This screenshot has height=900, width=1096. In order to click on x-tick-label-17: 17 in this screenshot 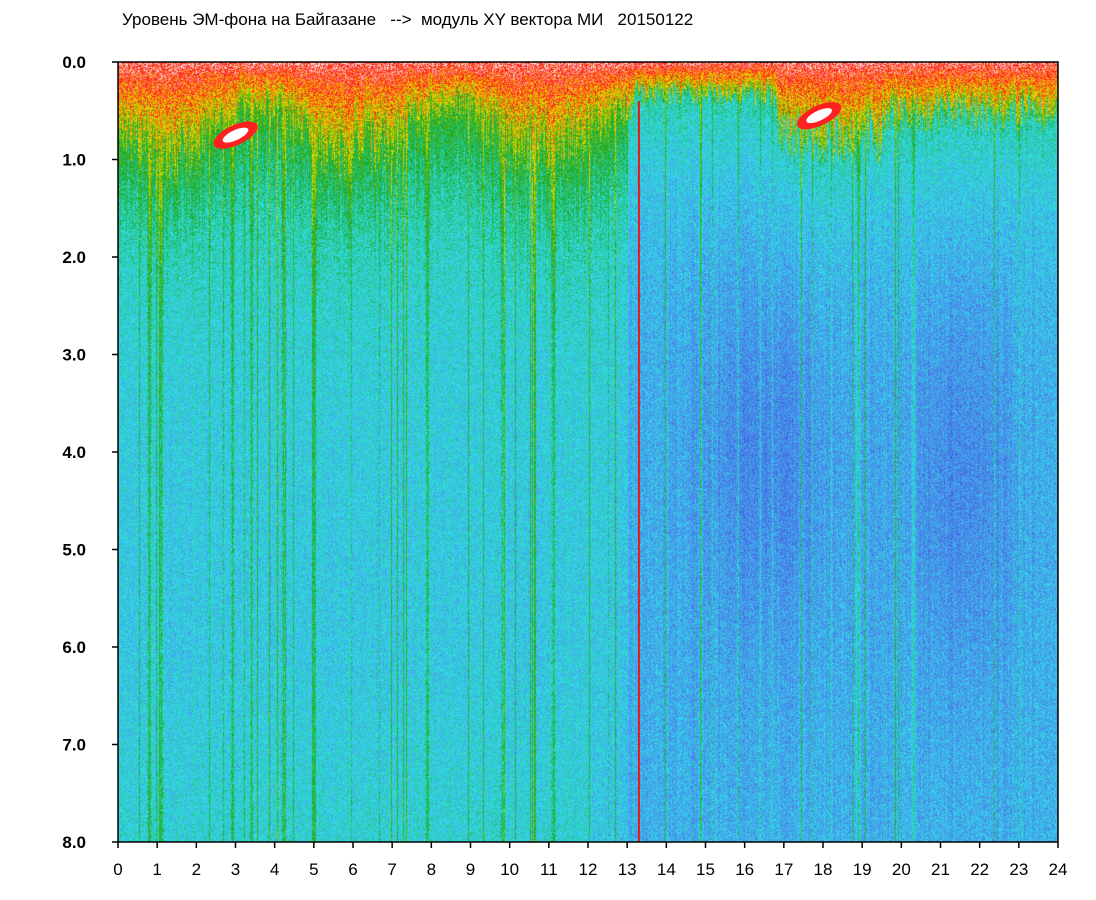, I will do `click(783, 869)`.